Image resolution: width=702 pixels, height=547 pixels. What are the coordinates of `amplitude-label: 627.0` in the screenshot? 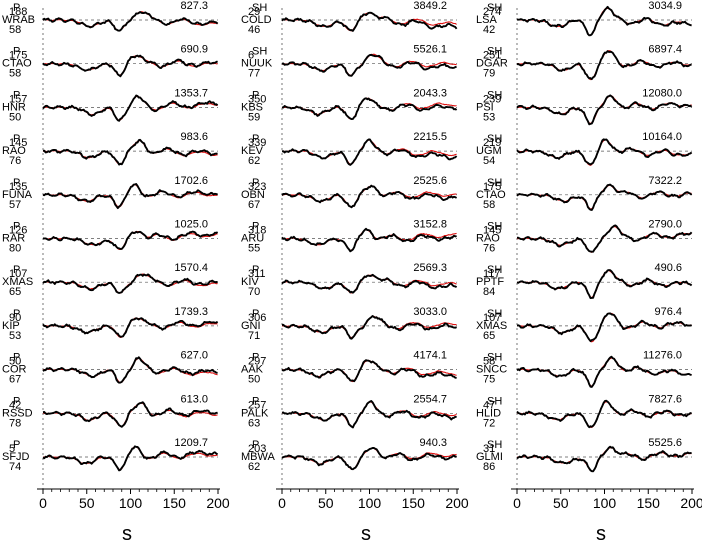 It's located at (194, 356).